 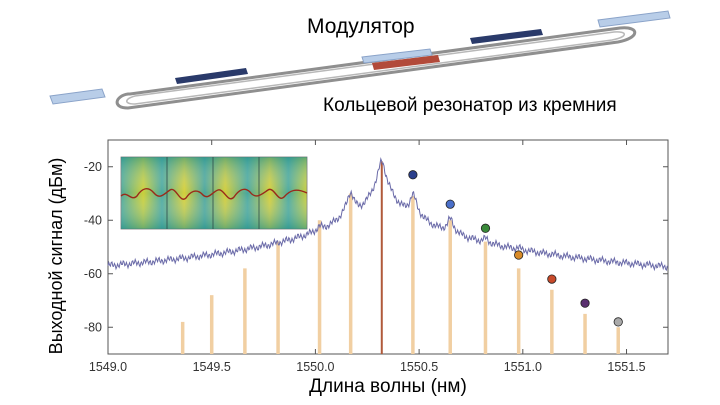 What do you see at coordinates (93, 167) in the screenshot?
I see `y-tick-label: -20` at bounding box center [93, 167].